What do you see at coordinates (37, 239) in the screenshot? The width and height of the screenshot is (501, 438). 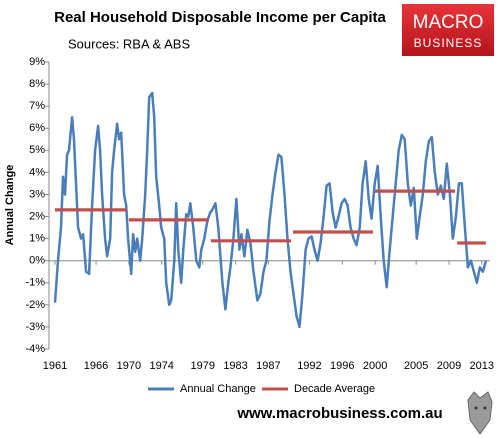 I see `y-tick-label: 1%` at bounding box center [37, 239].